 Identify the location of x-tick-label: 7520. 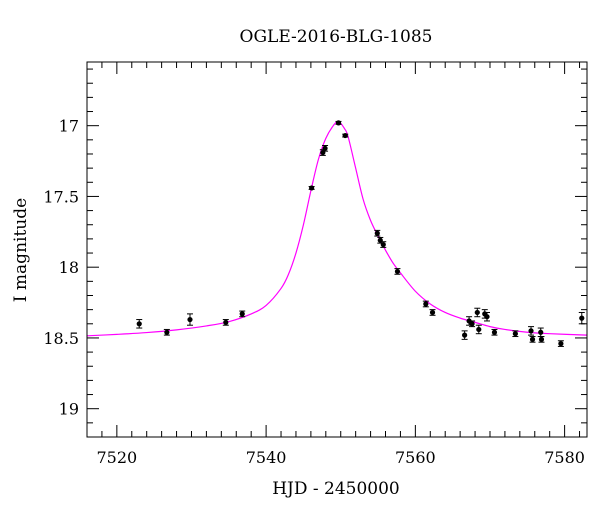
(116, 457).